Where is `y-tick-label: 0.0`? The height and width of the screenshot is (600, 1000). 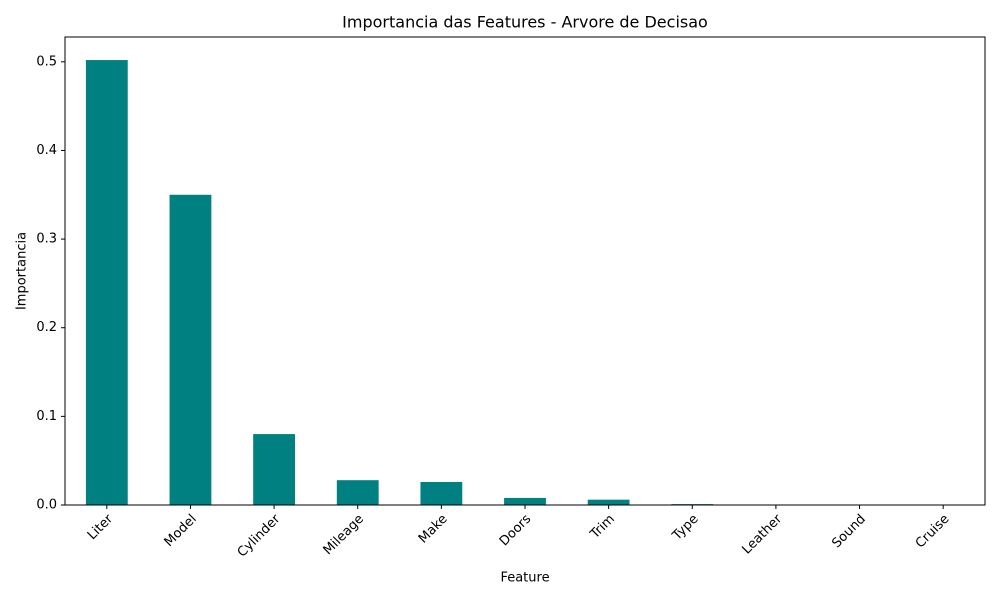 y-tick-label: 0.0 is located at coordinates (46, 505).